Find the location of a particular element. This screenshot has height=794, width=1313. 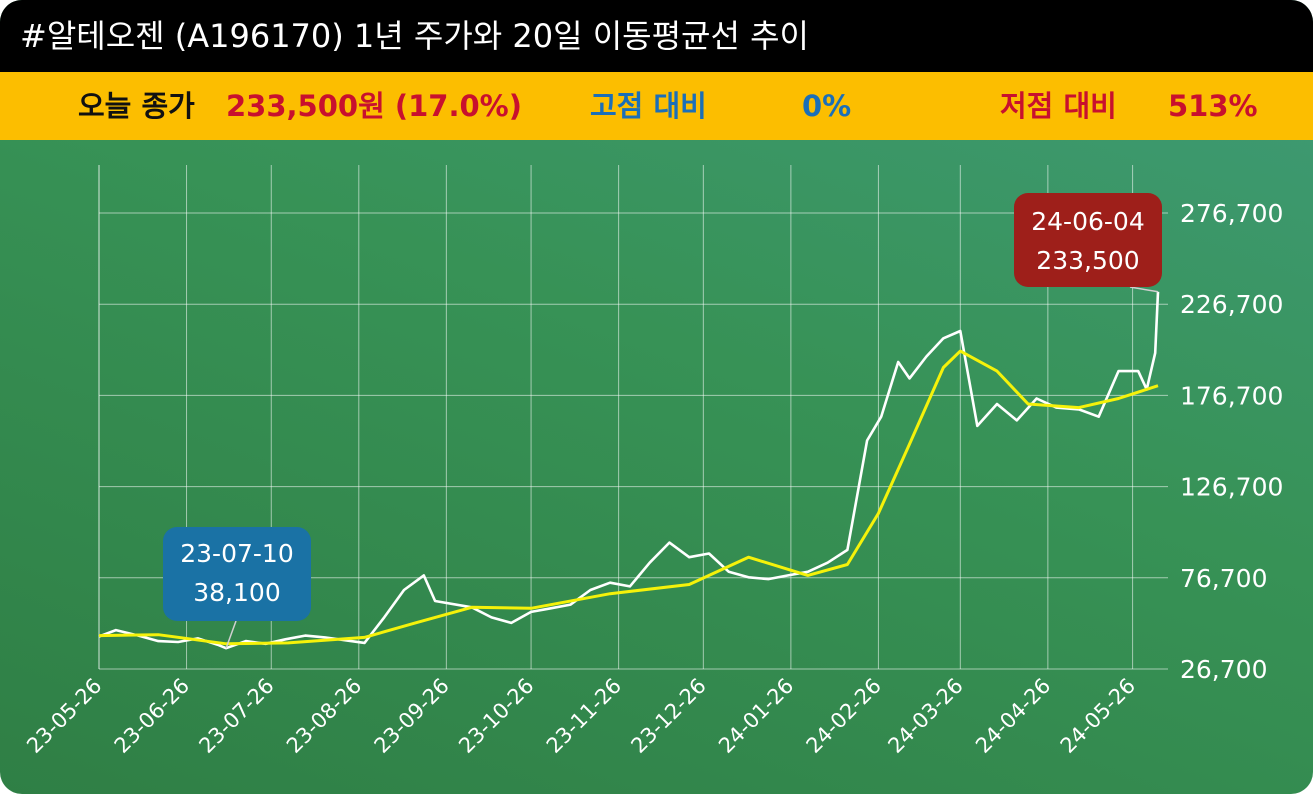

x-tick-label: 23-10-26 is located at coordinates (496, 716).